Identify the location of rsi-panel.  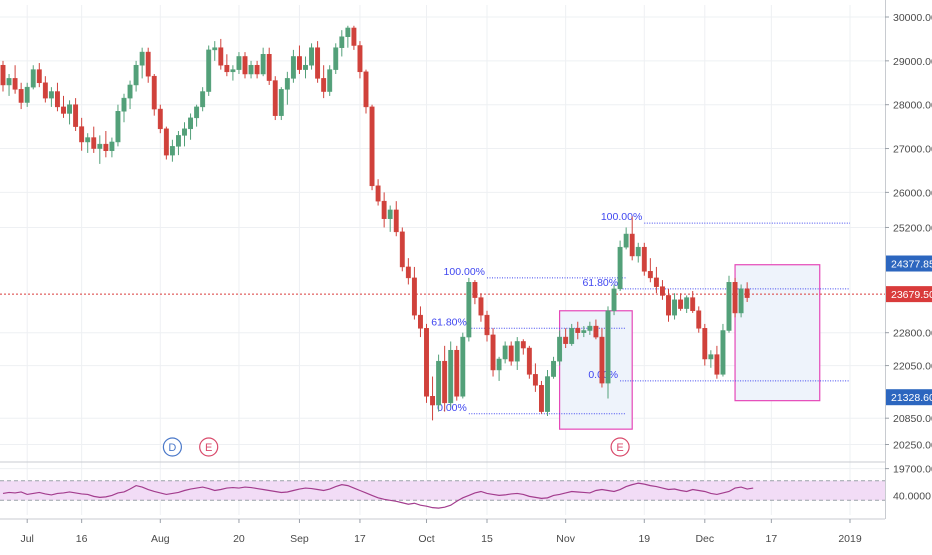
(442, 485).